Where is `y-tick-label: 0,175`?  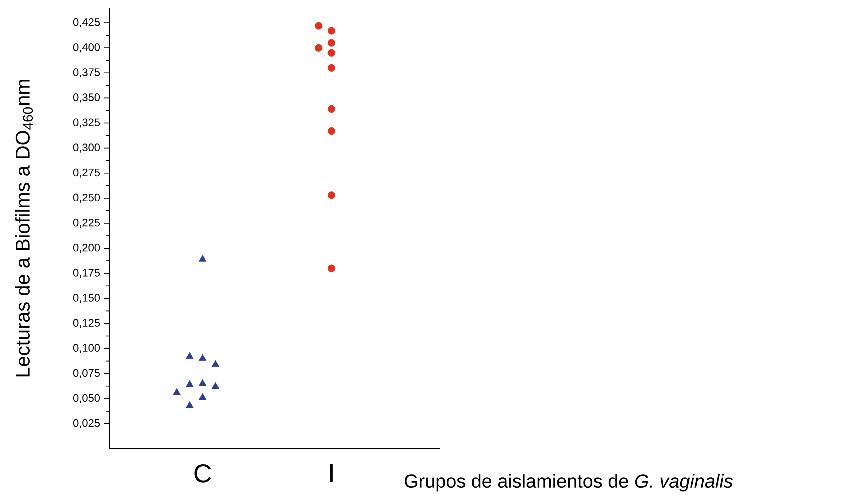
y-tick-label: 0,175 is located at coordinates (86, 273).